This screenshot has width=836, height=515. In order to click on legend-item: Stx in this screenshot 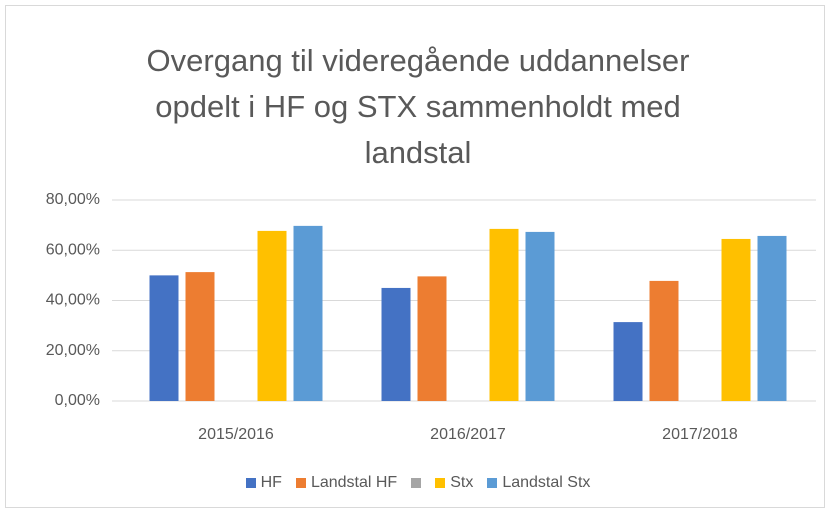, I will do `click(454, 483)`.